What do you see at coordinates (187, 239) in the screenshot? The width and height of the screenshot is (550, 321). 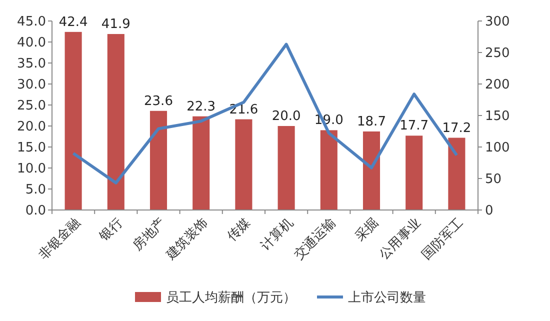 I see `x-tick-label: 建筑装饰` at bounding box center [187, 239].